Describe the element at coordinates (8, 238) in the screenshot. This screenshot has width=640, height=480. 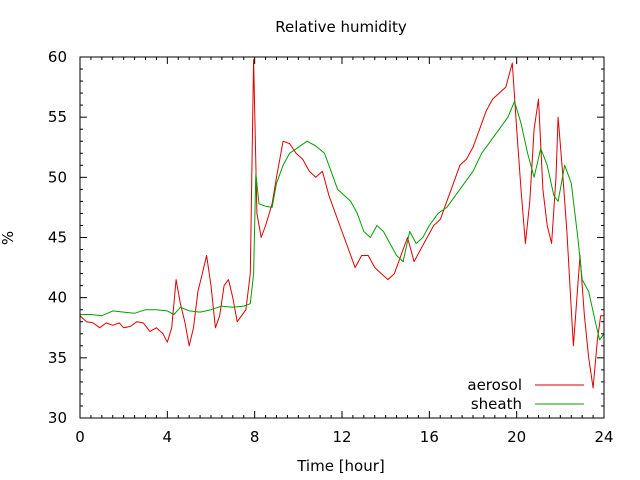
I see `y-axis-label: %` at that location.